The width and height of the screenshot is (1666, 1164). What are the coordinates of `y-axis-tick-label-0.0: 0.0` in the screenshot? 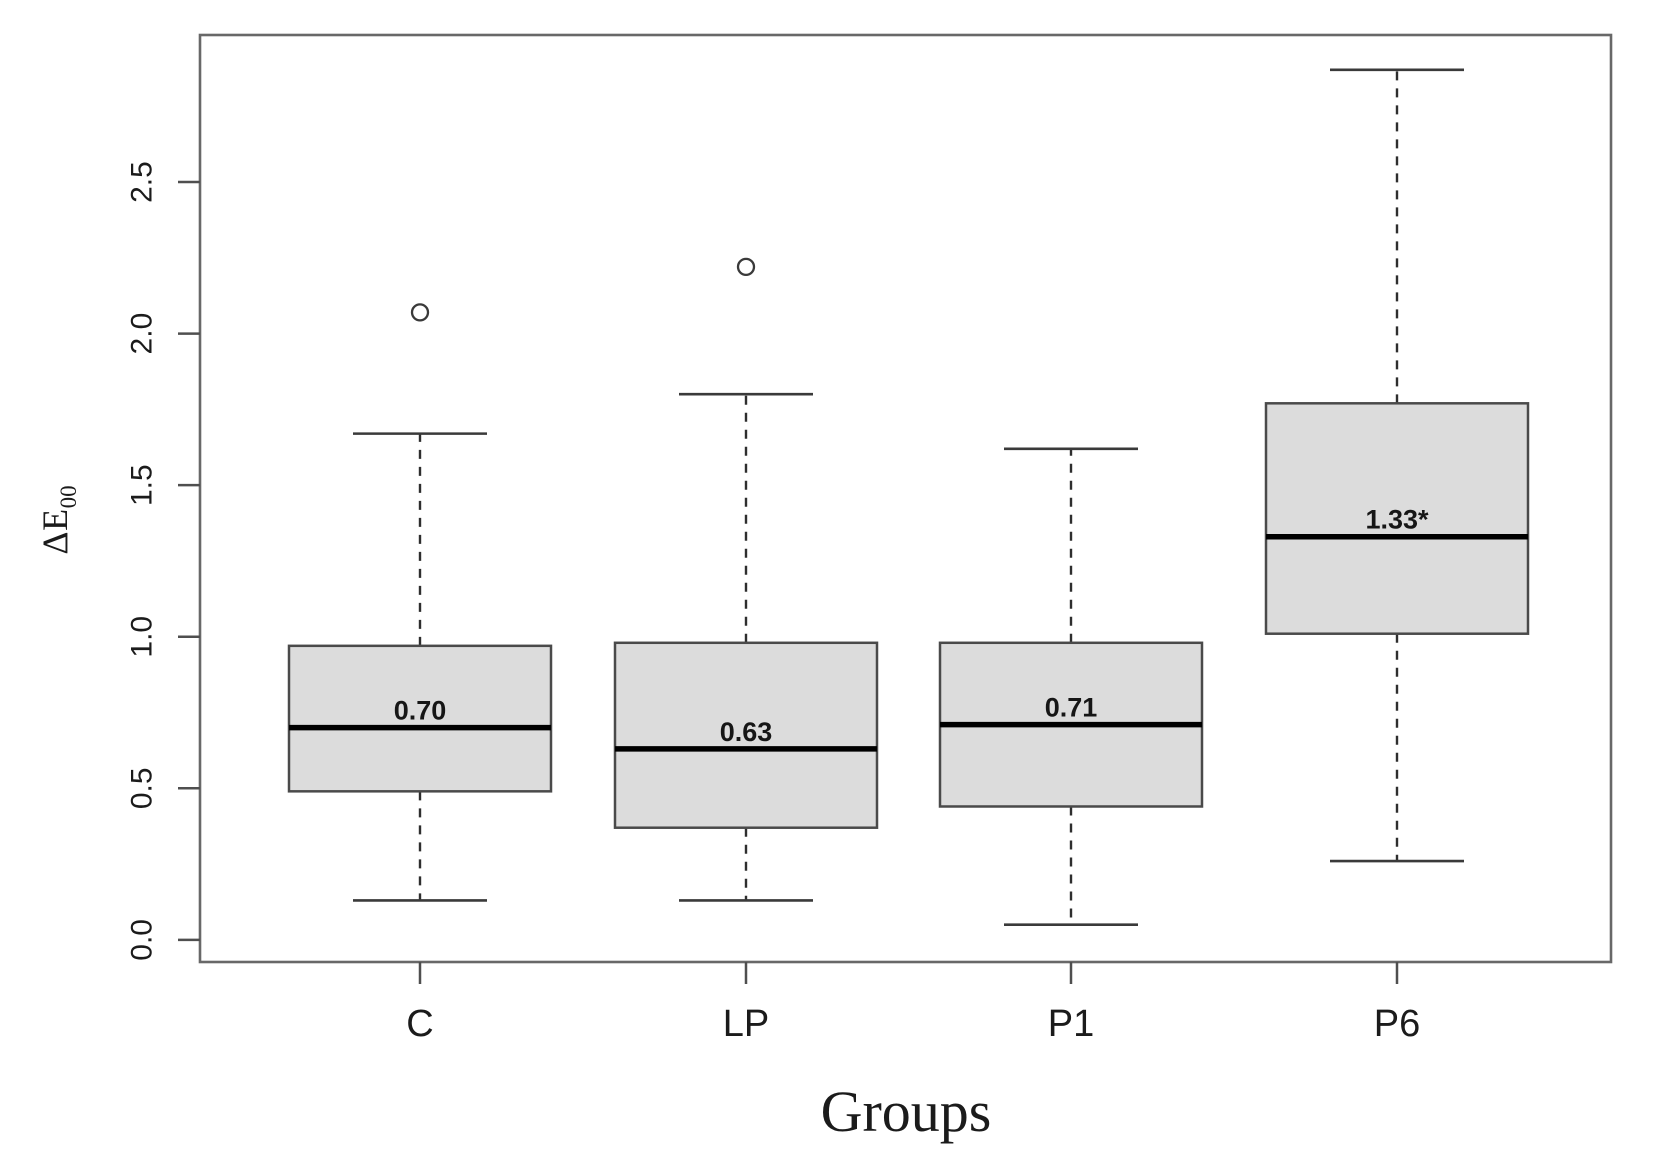 It's located at (142, 940).